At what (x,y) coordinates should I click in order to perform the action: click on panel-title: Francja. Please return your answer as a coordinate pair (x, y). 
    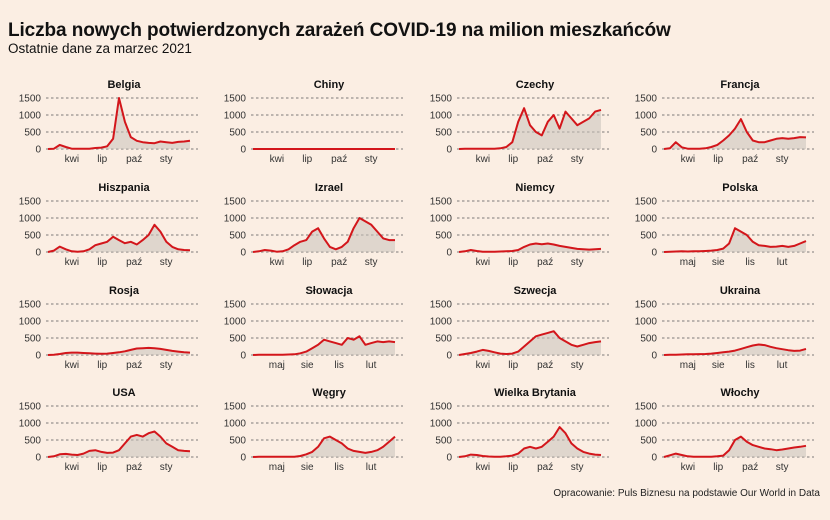
    Looking at the image, I should click on (740, 85).